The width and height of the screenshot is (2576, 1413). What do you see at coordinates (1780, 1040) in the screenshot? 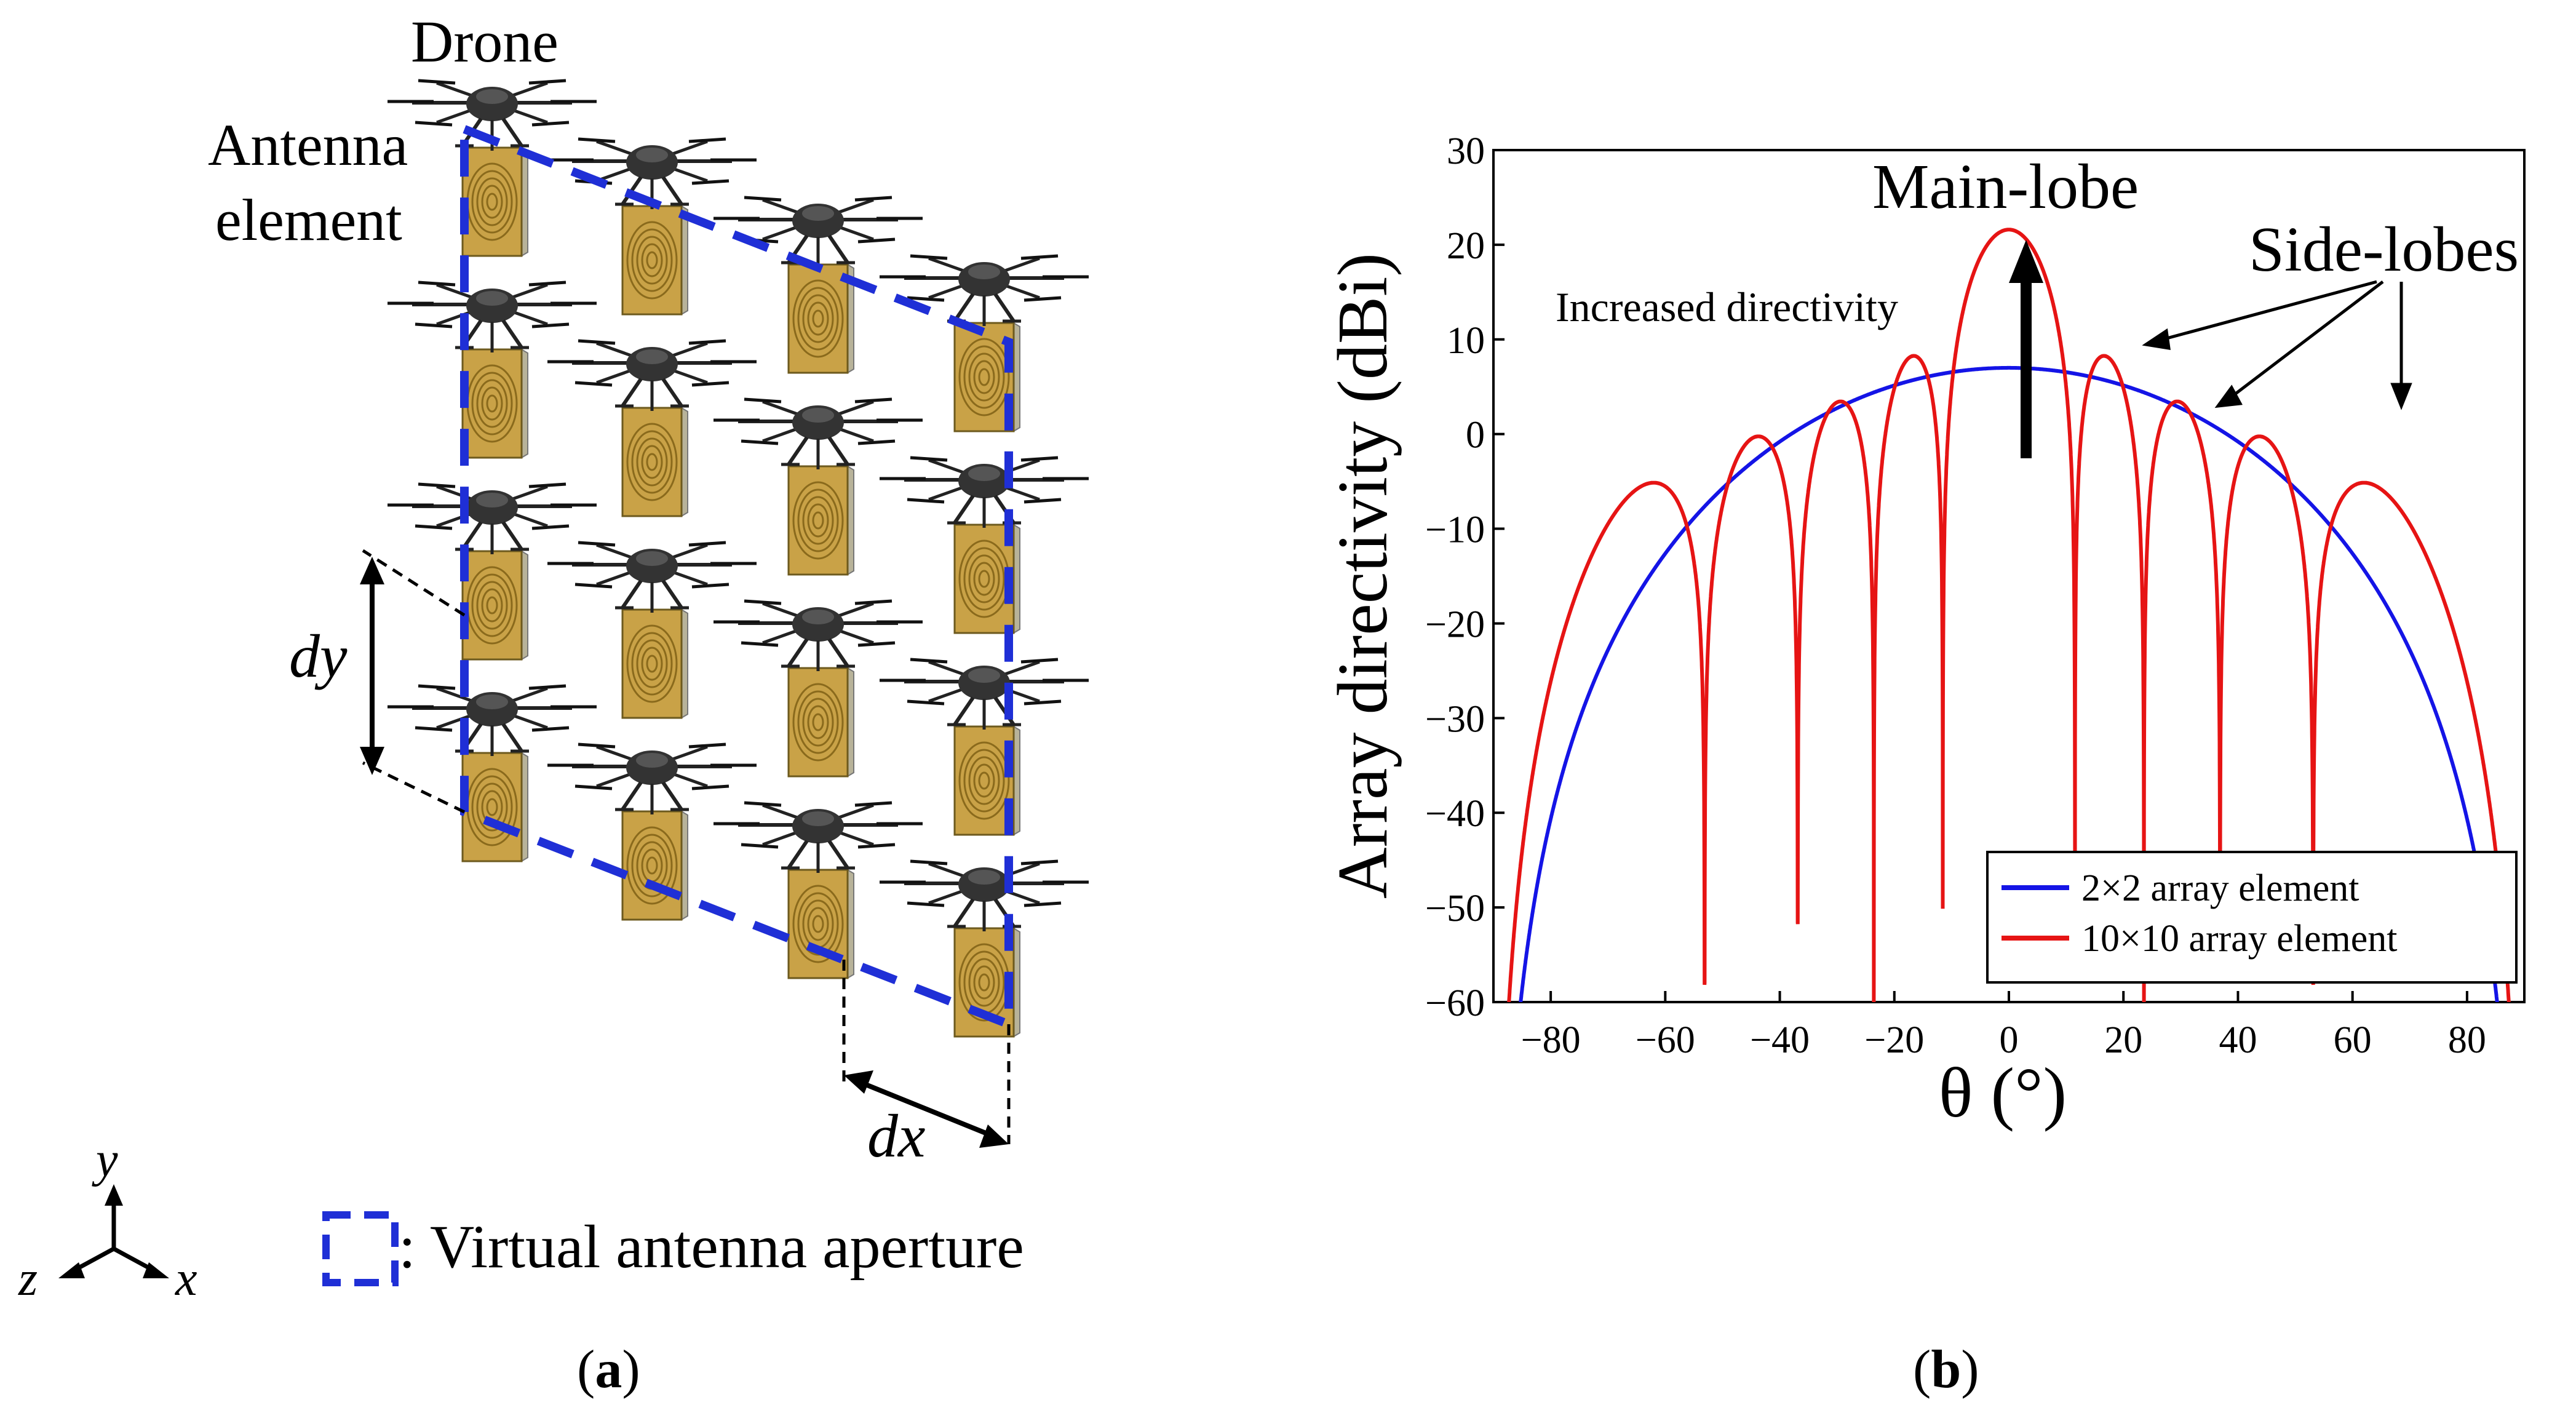
I see `x-tick-label: −40` at bounding box center [1780, 1040].